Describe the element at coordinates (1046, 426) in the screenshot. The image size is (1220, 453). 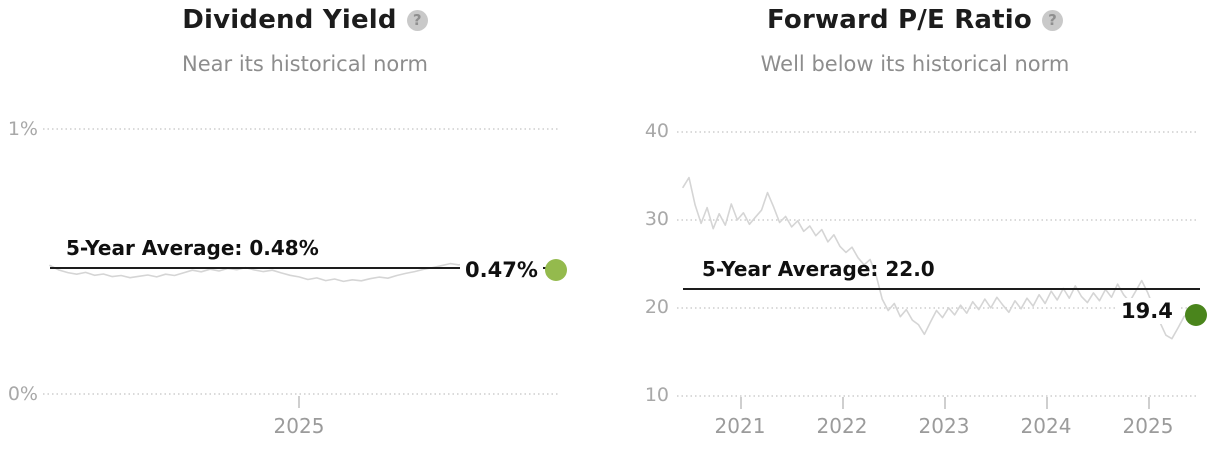
I see `x-axis-label: 2024` at that location.